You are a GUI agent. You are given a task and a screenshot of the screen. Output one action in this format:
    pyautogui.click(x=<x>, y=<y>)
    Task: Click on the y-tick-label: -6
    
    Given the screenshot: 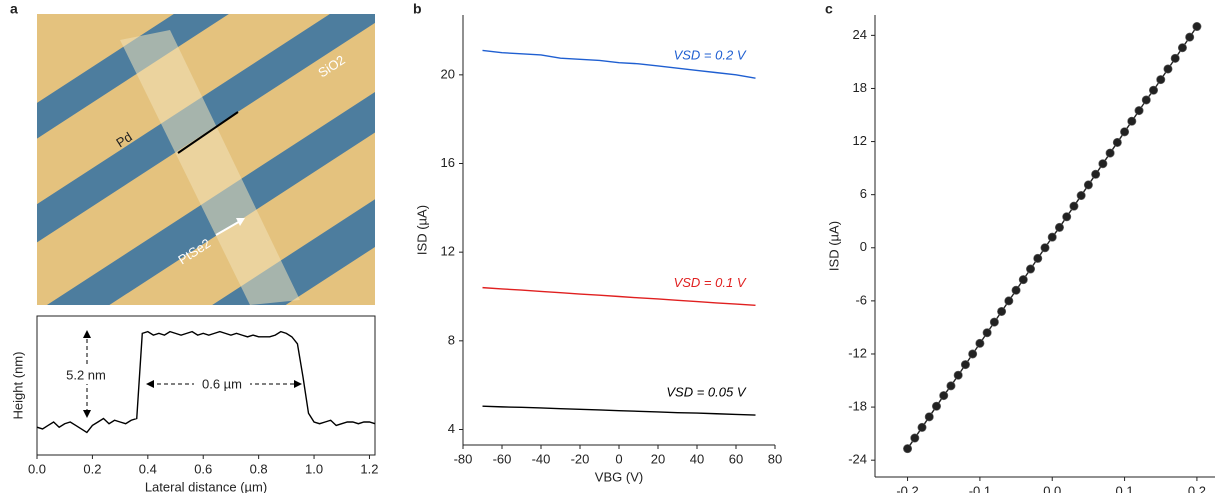 What is the action you would take?
    pyautogui.click(x=861, y=299)
    